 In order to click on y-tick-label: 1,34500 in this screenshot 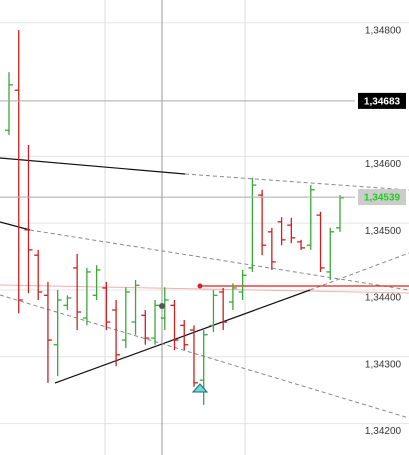, I will do `click(383, 231)`.